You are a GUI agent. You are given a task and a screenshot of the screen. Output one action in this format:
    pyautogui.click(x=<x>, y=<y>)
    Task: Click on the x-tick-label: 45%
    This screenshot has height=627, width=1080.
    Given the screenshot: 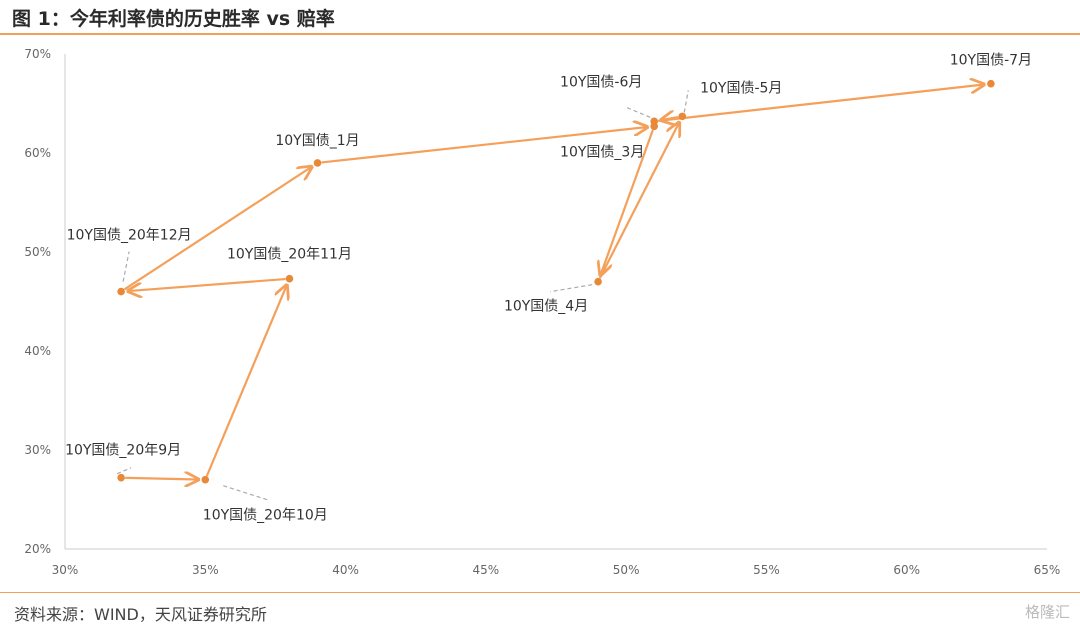 What is the action you would take?
    pyautogui.click(x=486, y=570)
    